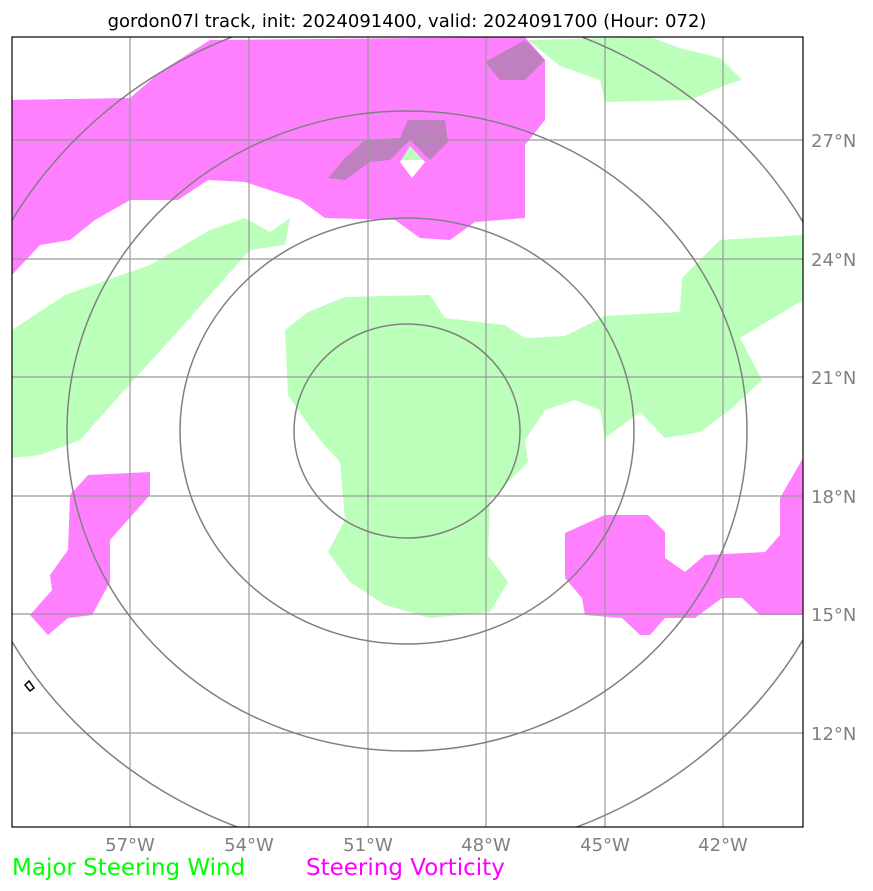 This screenshot has height=891, width=873. What do you see at coordinates (605, 845) in the screenshot?
I see `lon-label: 45°W` at bounding box center [605, 845].